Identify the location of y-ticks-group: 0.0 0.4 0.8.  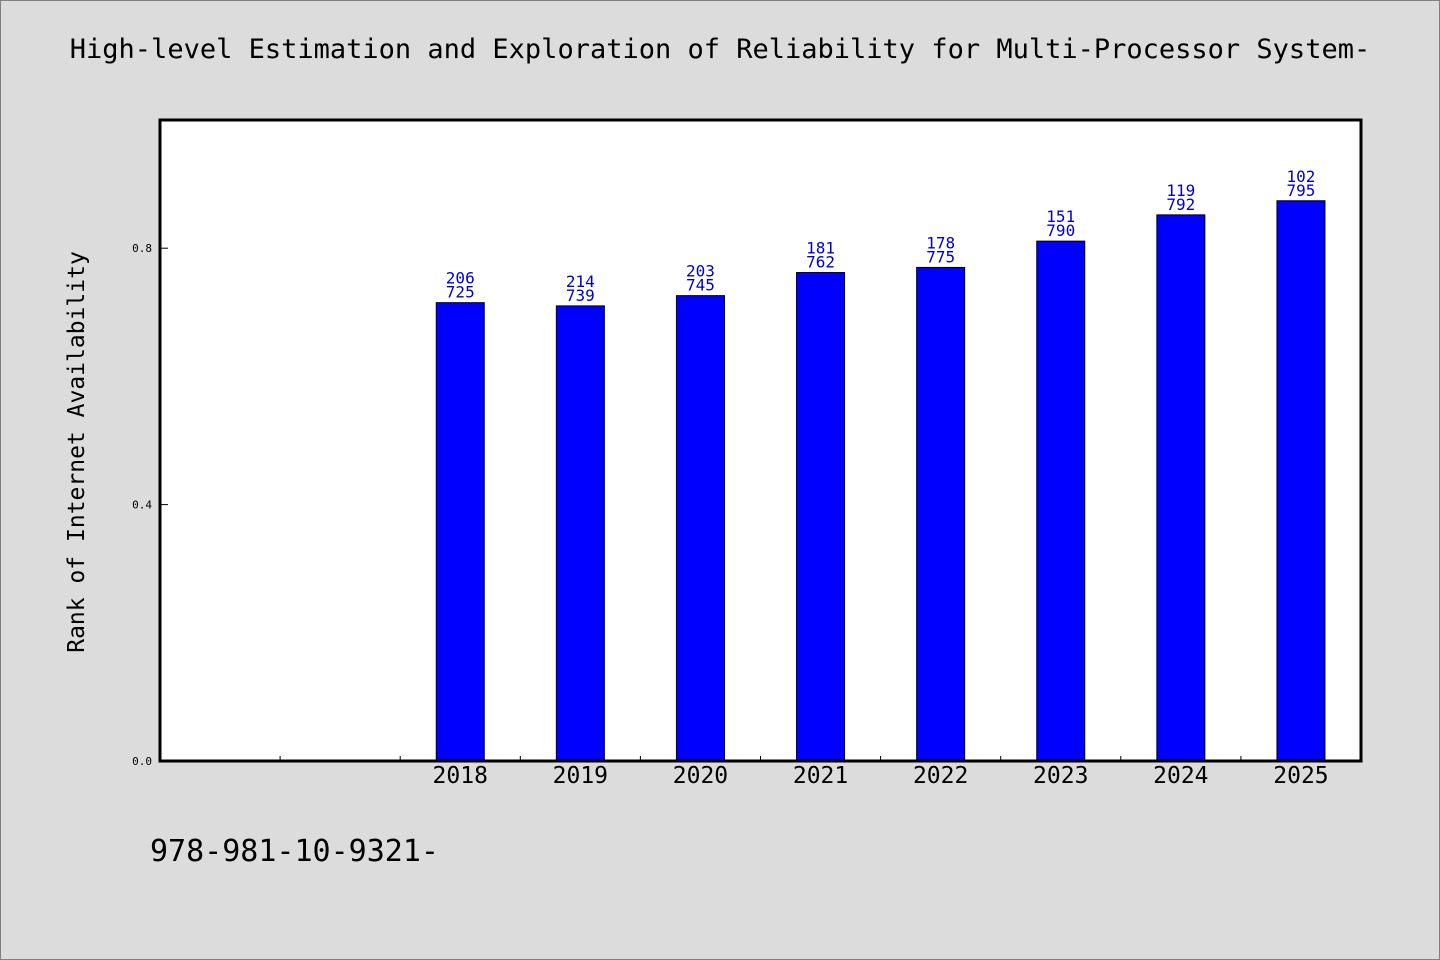
(150, 505).